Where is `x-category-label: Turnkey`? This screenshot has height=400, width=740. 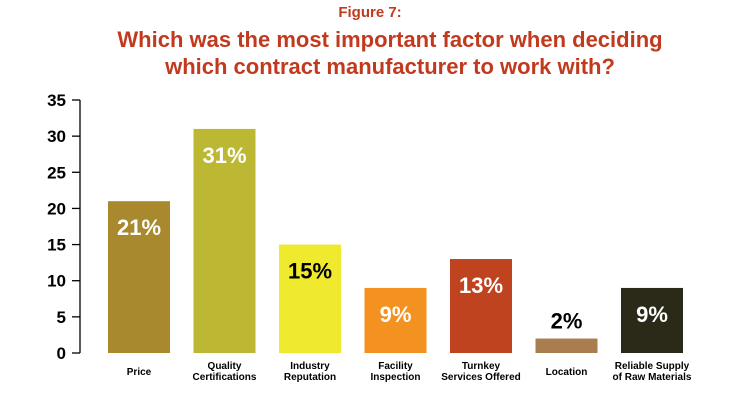 x-category-label: Turnkey is located at coordinates (481, 366).